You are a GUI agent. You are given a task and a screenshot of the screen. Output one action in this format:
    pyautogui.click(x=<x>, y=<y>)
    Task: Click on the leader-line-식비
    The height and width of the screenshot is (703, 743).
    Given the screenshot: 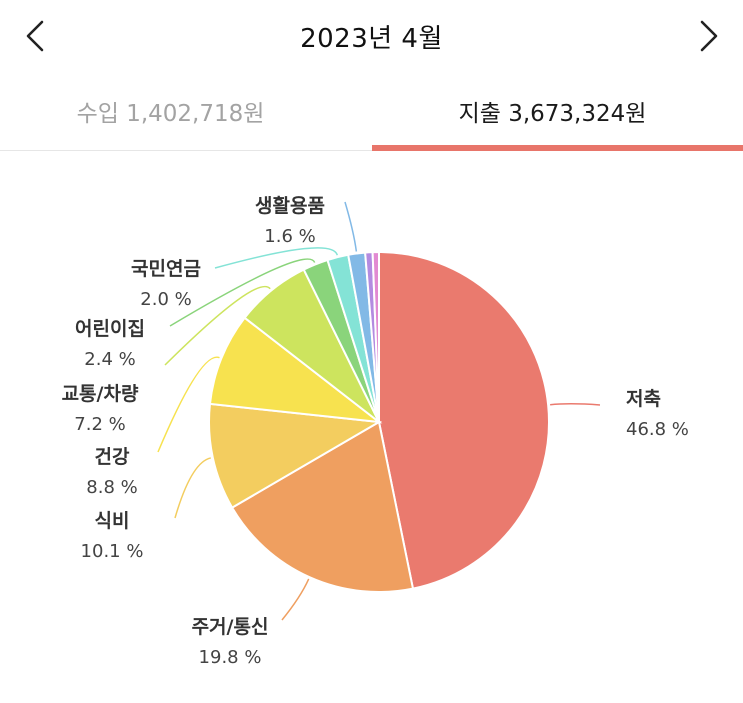 What is the action you would take?
    pyautogui.click(x=193, y=488)
    